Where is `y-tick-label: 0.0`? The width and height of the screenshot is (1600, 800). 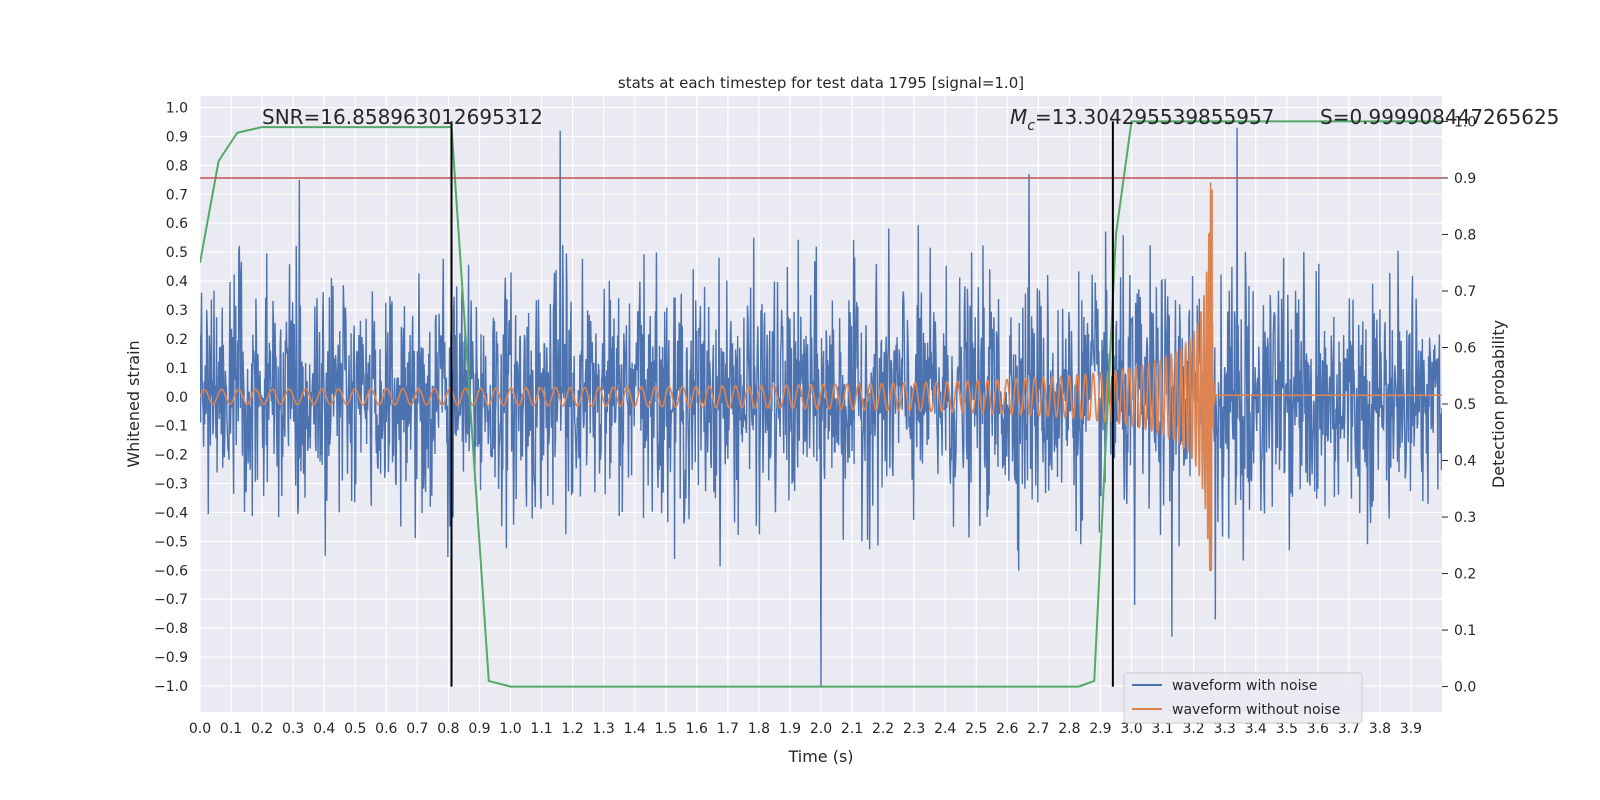 y-tick-label: 0.0 is located at coordinates (177, 398).